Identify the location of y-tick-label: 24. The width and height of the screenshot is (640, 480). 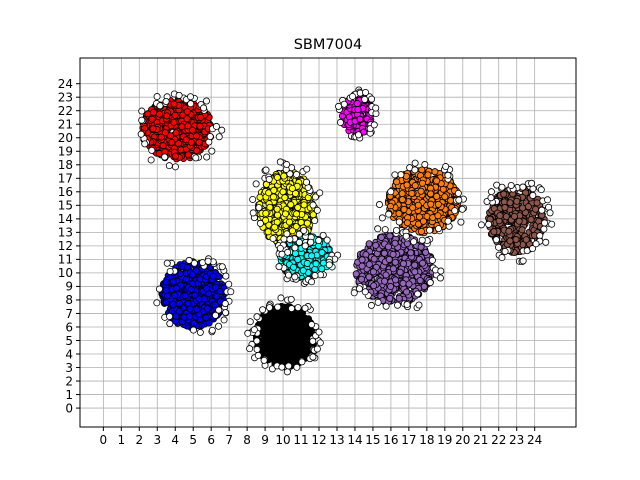
(65, 84).